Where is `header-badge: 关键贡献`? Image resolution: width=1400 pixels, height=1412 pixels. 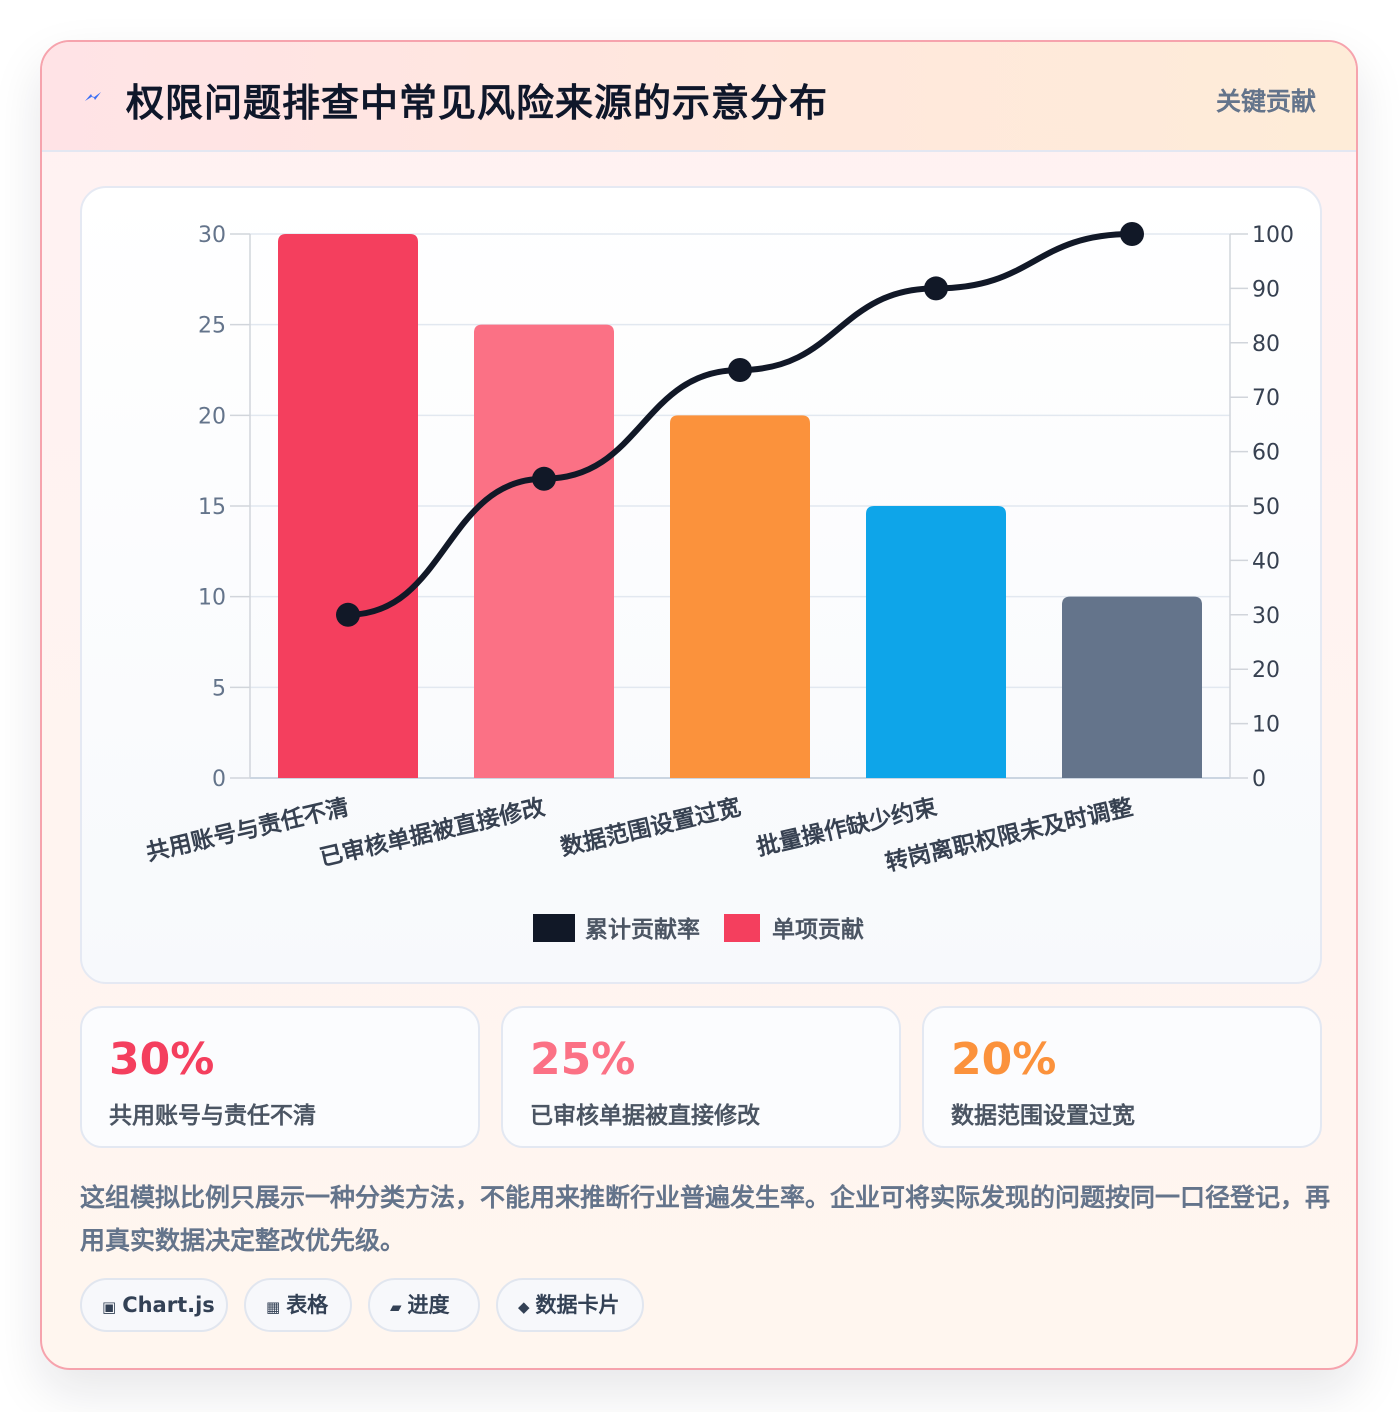
header-badge: 关键贡献 is located at coordinates (1265, 101).